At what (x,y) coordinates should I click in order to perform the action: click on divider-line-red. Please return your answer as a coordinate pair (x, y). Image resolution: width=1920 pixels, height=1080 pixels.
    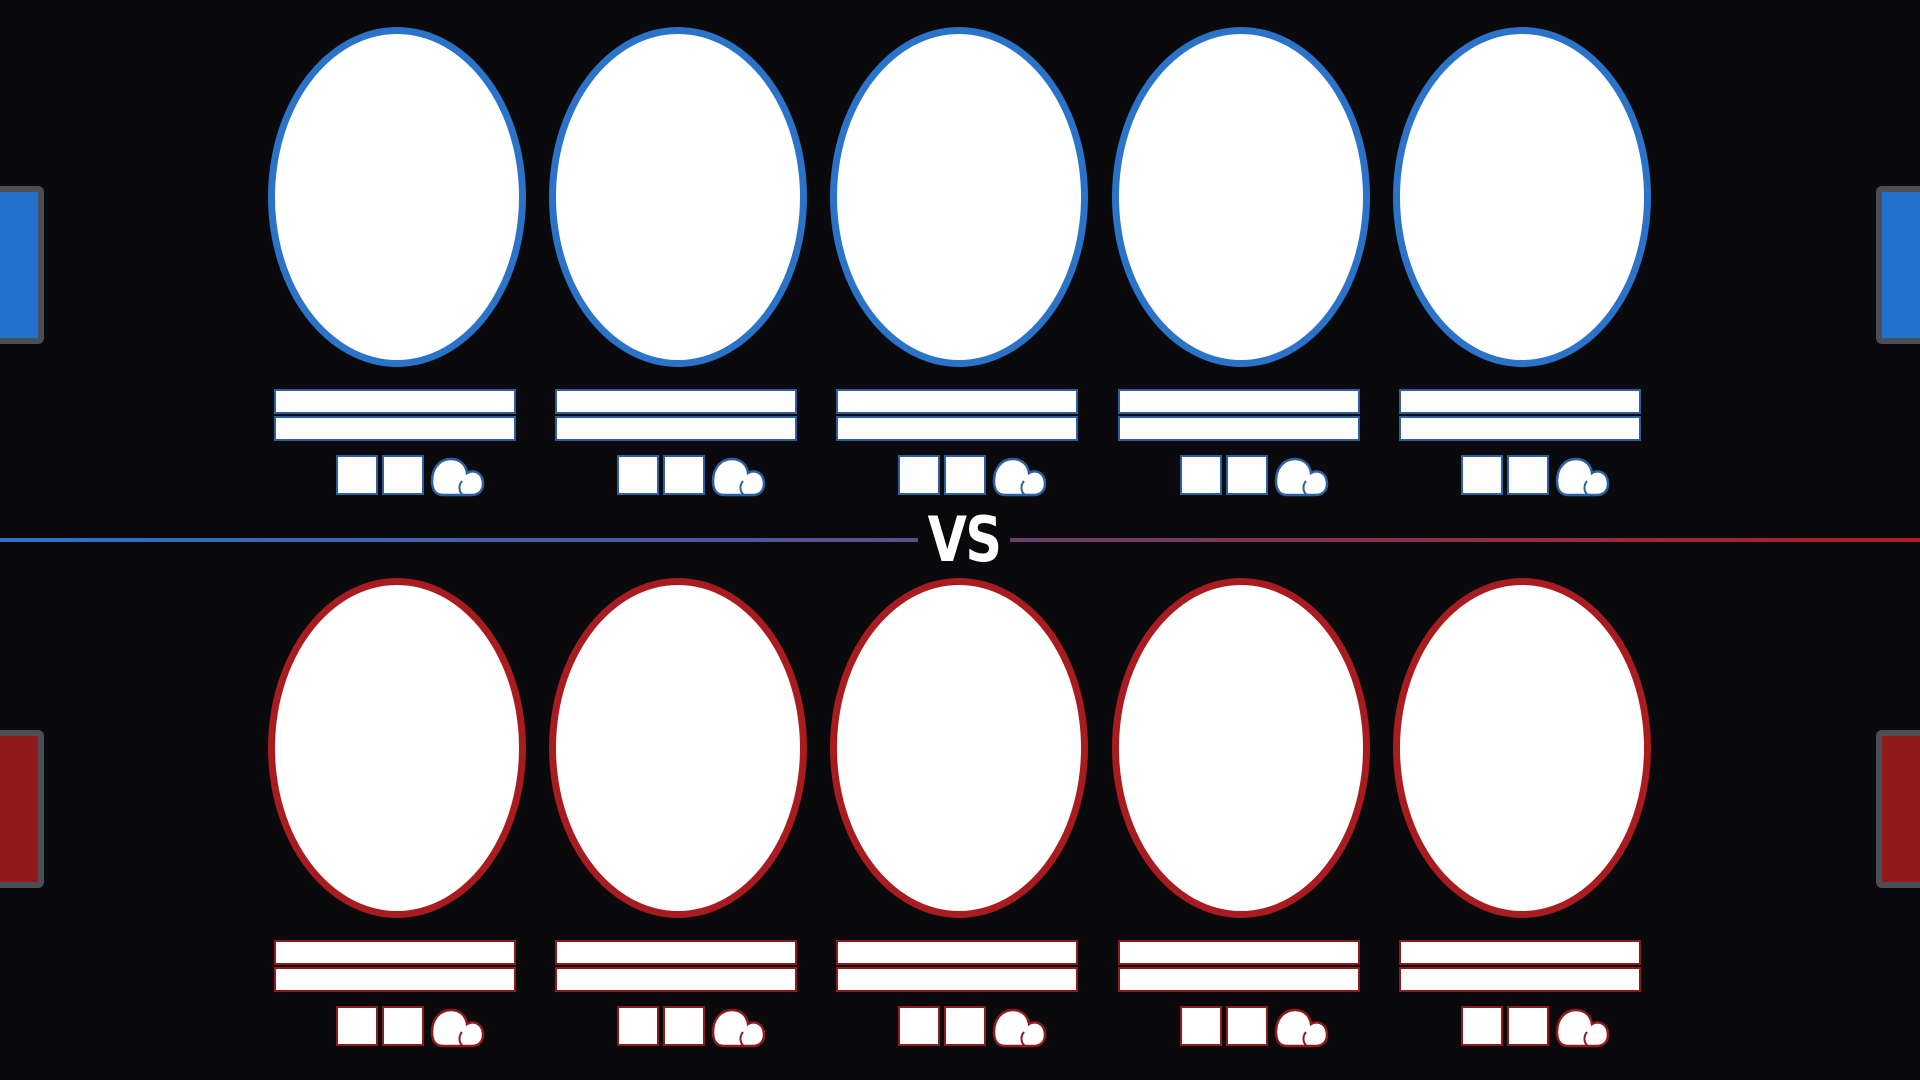
    Looking at the image, I should click on (1465, 540).